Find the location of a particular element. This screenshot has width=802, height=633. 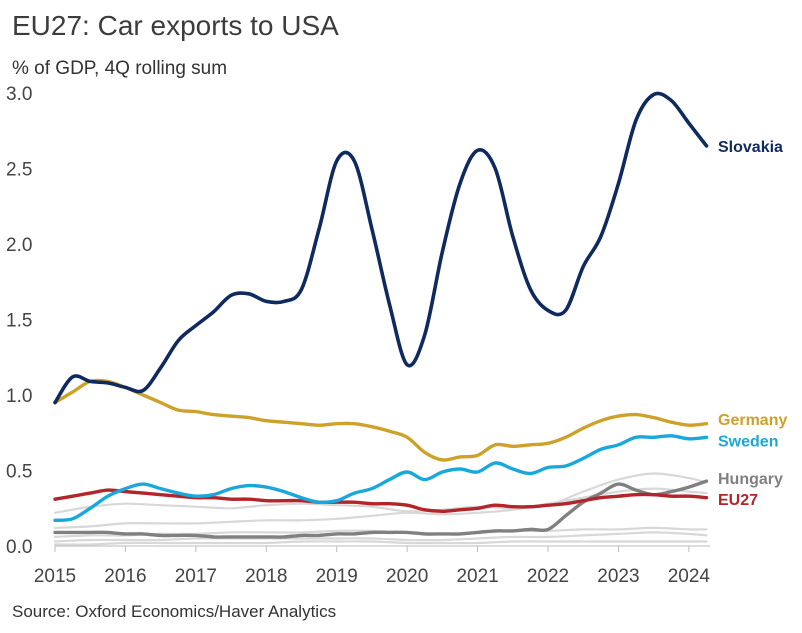

x-axis-ticks: 2015 2016 2017 2018 2019 2020 2021 2022 2023 2024 is located at coordinates (372, 566).